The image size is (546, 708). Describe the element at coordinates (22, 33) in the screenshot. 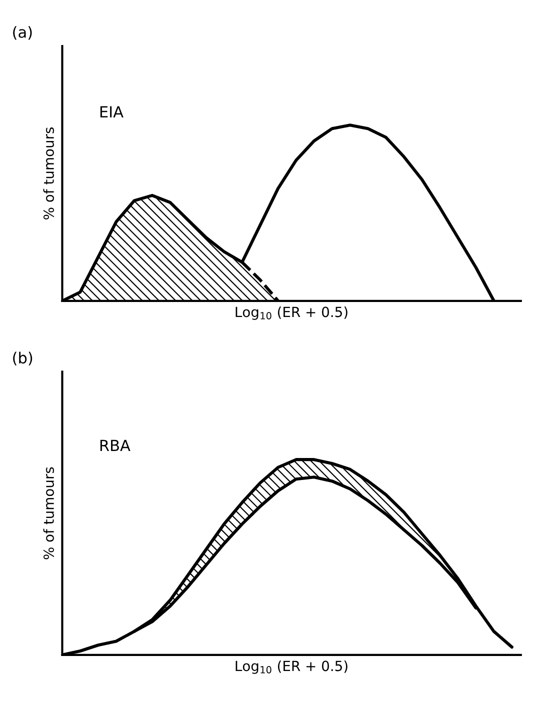

I see `chart-title: (a)` at that location.